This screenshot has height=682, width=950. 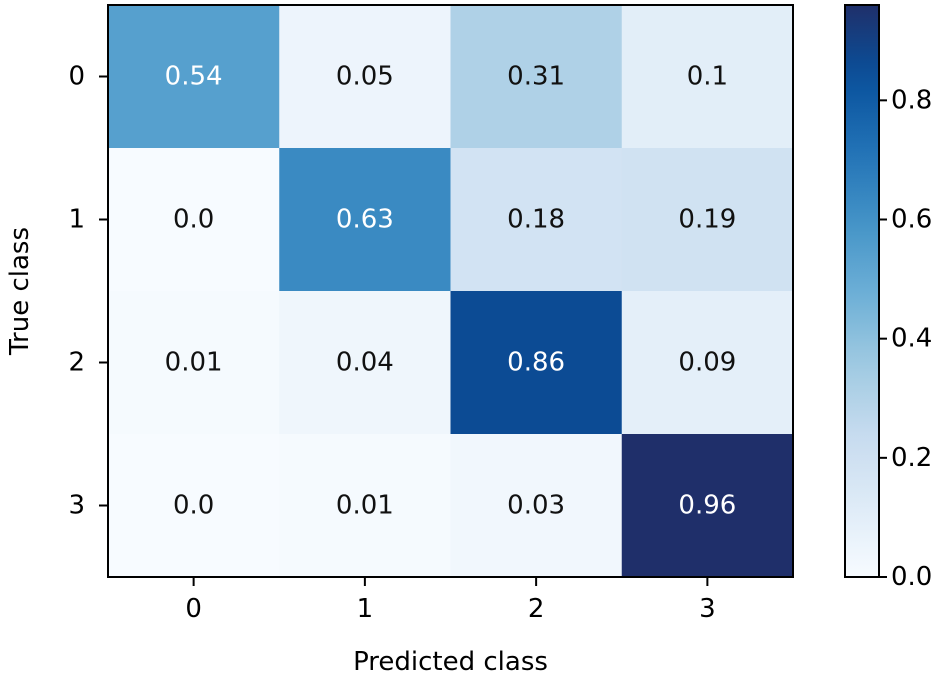 I want to click on cell-label-r1-c3: 0.19, so click(x=707, y=220).